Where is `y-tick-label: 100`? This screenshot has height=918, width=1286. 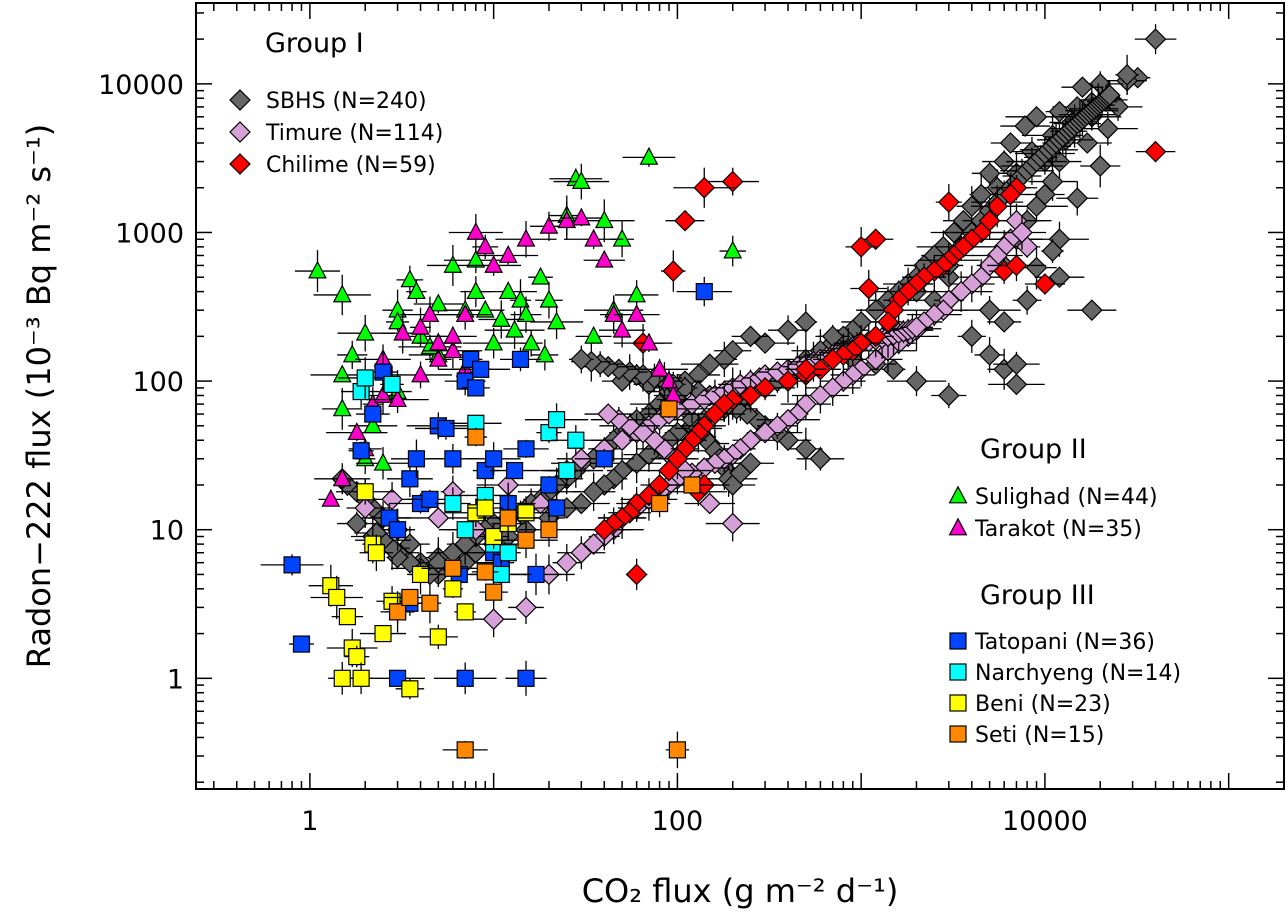 y-tick-label: 100 is located at coordinates (158, 382).